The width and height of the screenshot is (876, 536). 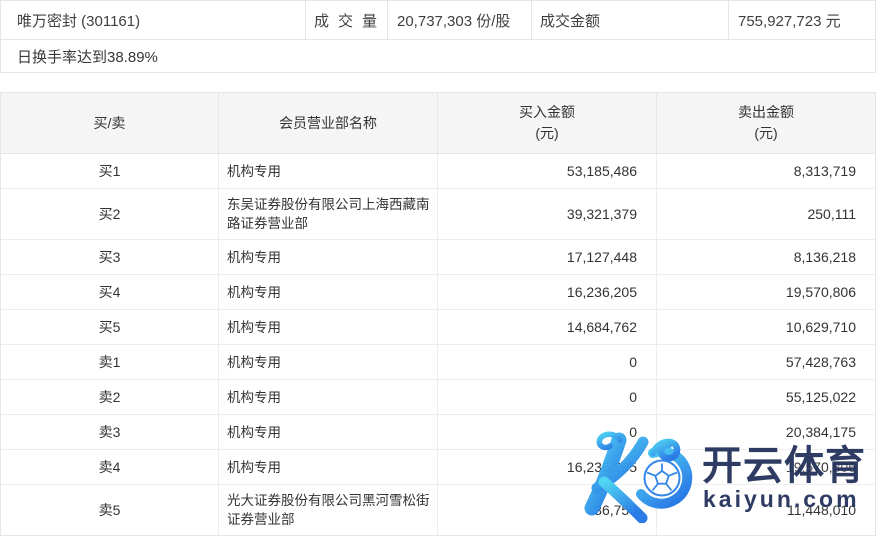 What do you see at coordinates (547, 133) in the screenshot?
I see `header-buy-unit: (元)` at bounding box center [547, 133].